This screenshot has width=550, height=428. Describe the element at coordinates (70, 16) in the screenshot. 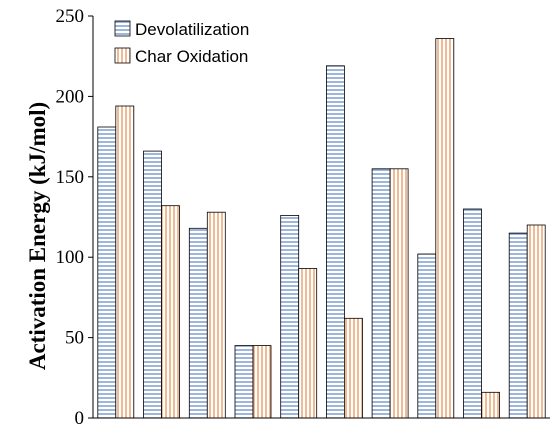

I see `y-tick-label: 250` at that location.